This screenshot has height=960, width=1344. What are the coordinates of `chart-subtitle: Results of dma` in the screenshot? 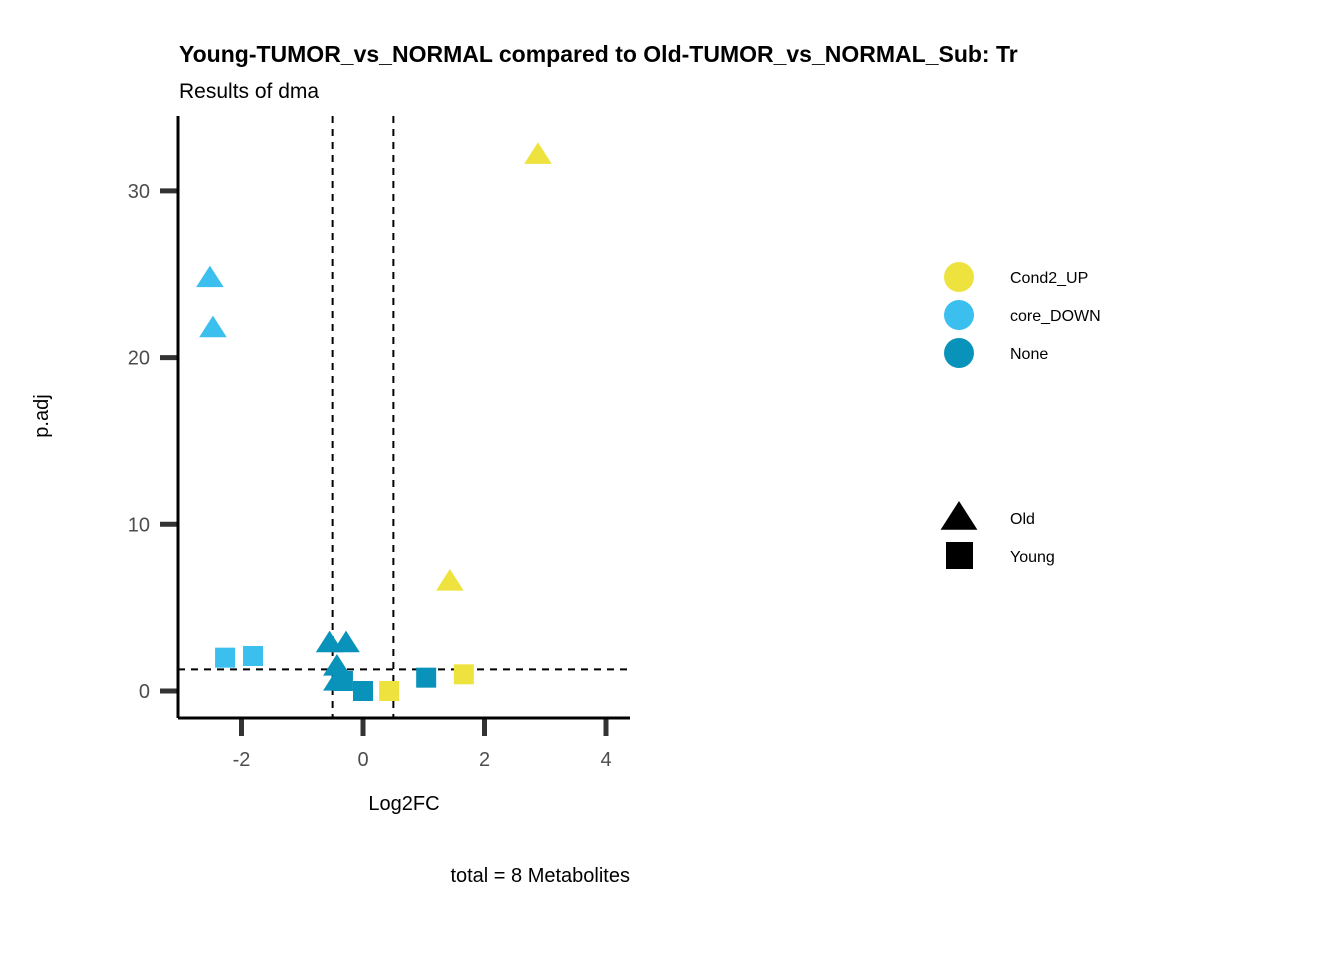 It's located at (249, 91).